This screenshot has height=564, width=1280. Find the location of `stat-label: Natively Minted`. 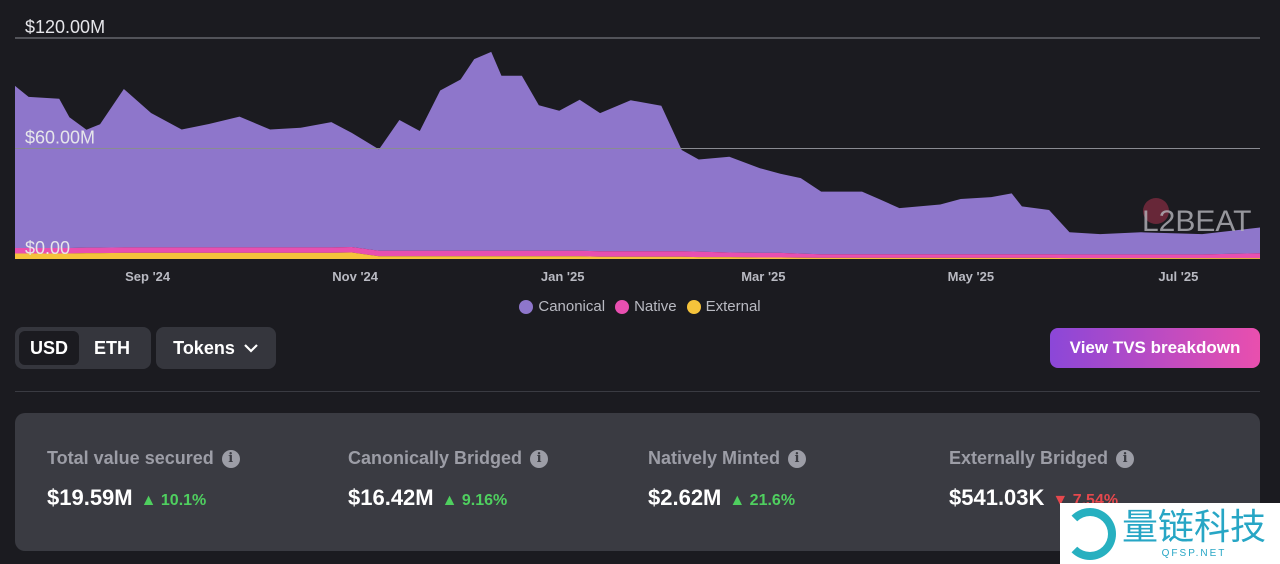

stat-label: Natively Minted is located at coordinates (714, 458).